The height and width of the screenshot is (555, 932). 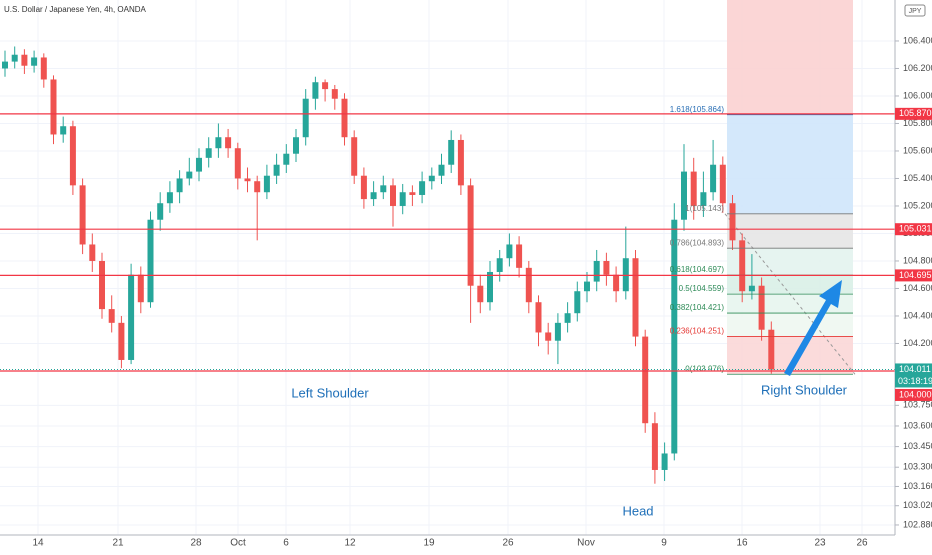 I want to click on y-tick-label: 103.300, so click(x=917, y=467).